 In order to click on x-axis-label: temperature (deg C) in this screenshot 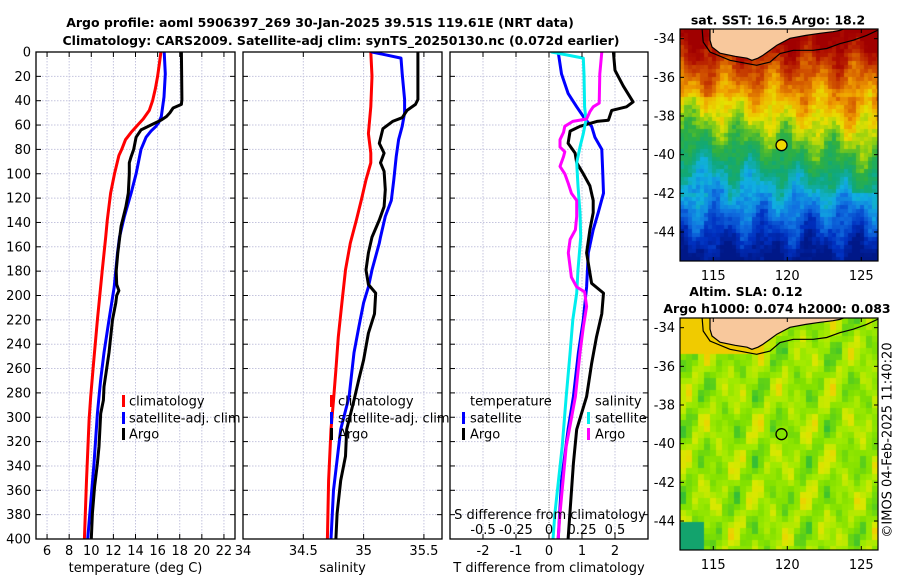, I will do `click(136, 568)`.